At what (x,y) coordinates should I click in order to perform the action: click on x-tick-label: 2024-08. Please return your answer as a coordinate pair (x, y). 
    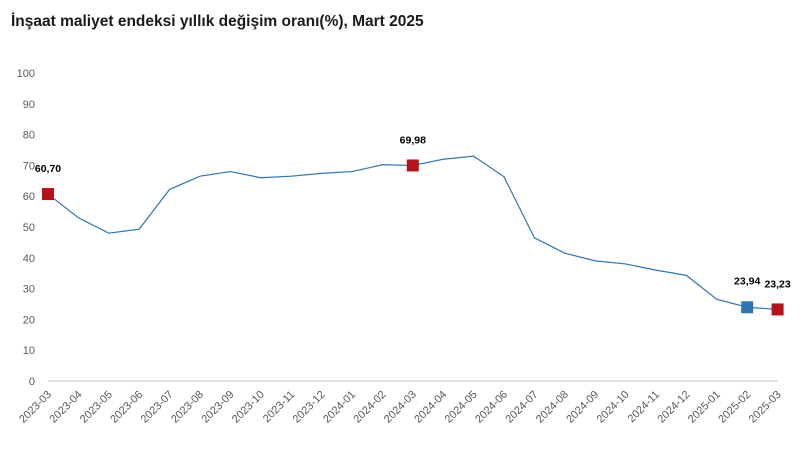
    Looking at the image, I should click on (552, 407).